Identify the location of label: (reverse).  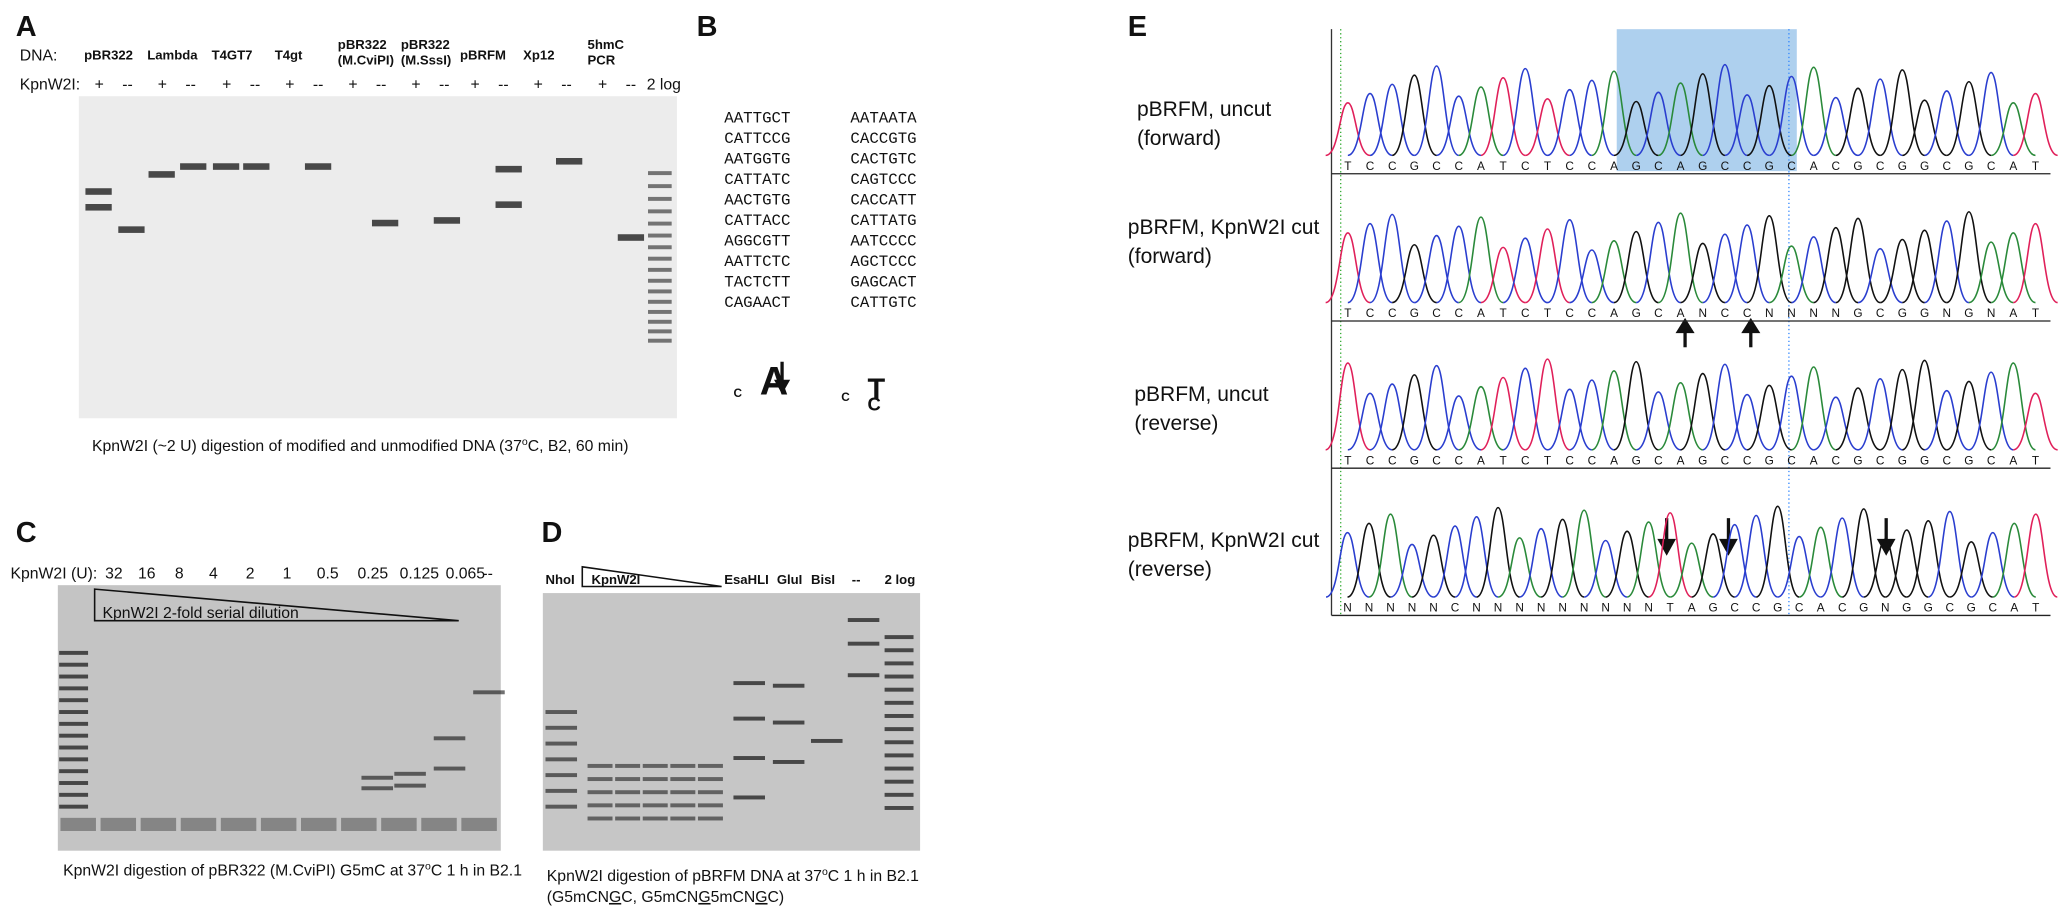
(1176, 423).